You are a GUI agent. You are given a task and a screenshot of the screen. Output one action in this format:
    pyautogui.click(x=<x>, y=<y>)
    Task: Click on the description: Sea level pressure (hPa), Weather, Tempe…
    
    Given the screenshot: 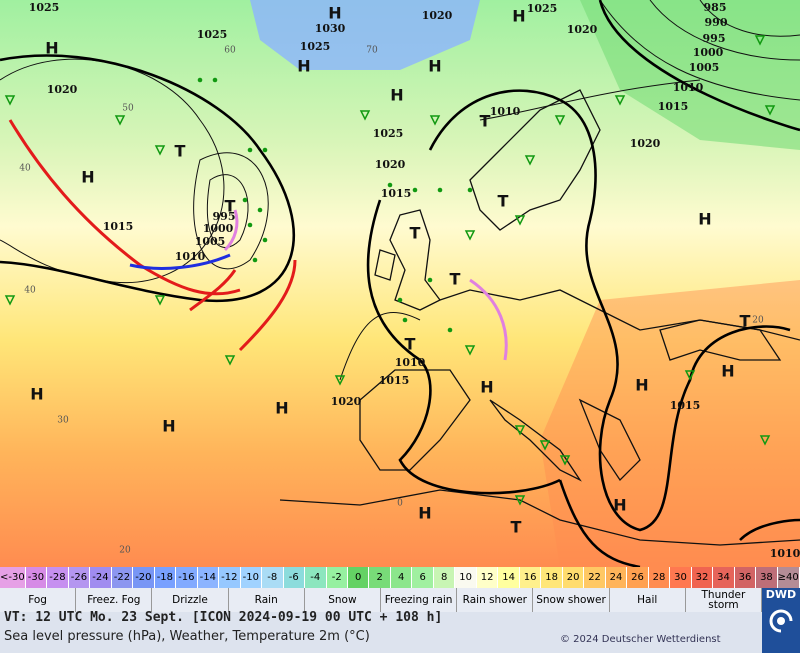 What is the action you would take?
    pyautogui.click(x=187, y=636)
    